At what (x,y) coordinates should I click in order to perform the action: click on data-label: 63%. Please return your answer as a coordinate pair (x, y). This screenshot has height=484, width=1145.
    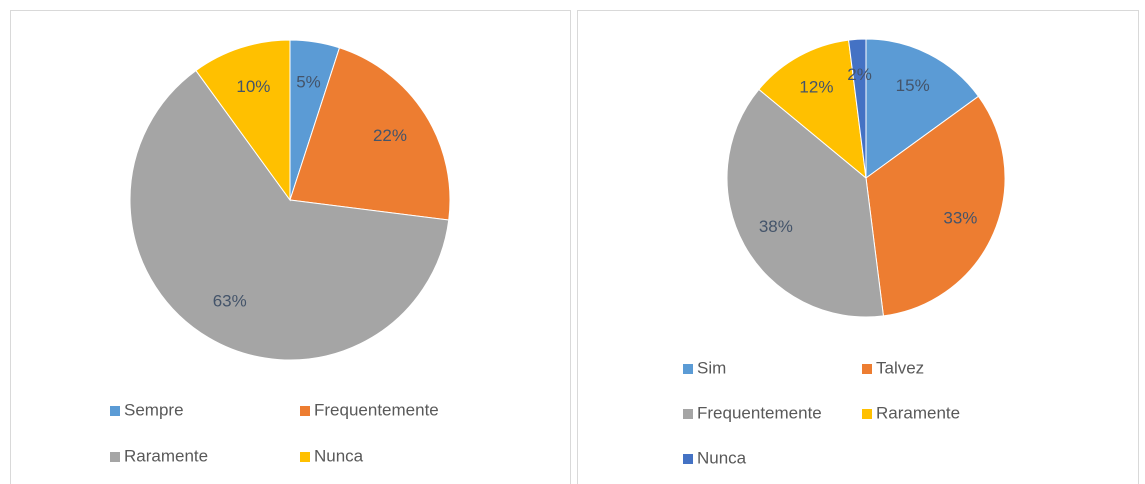
    Looking at the image, I should click on (230, 300).